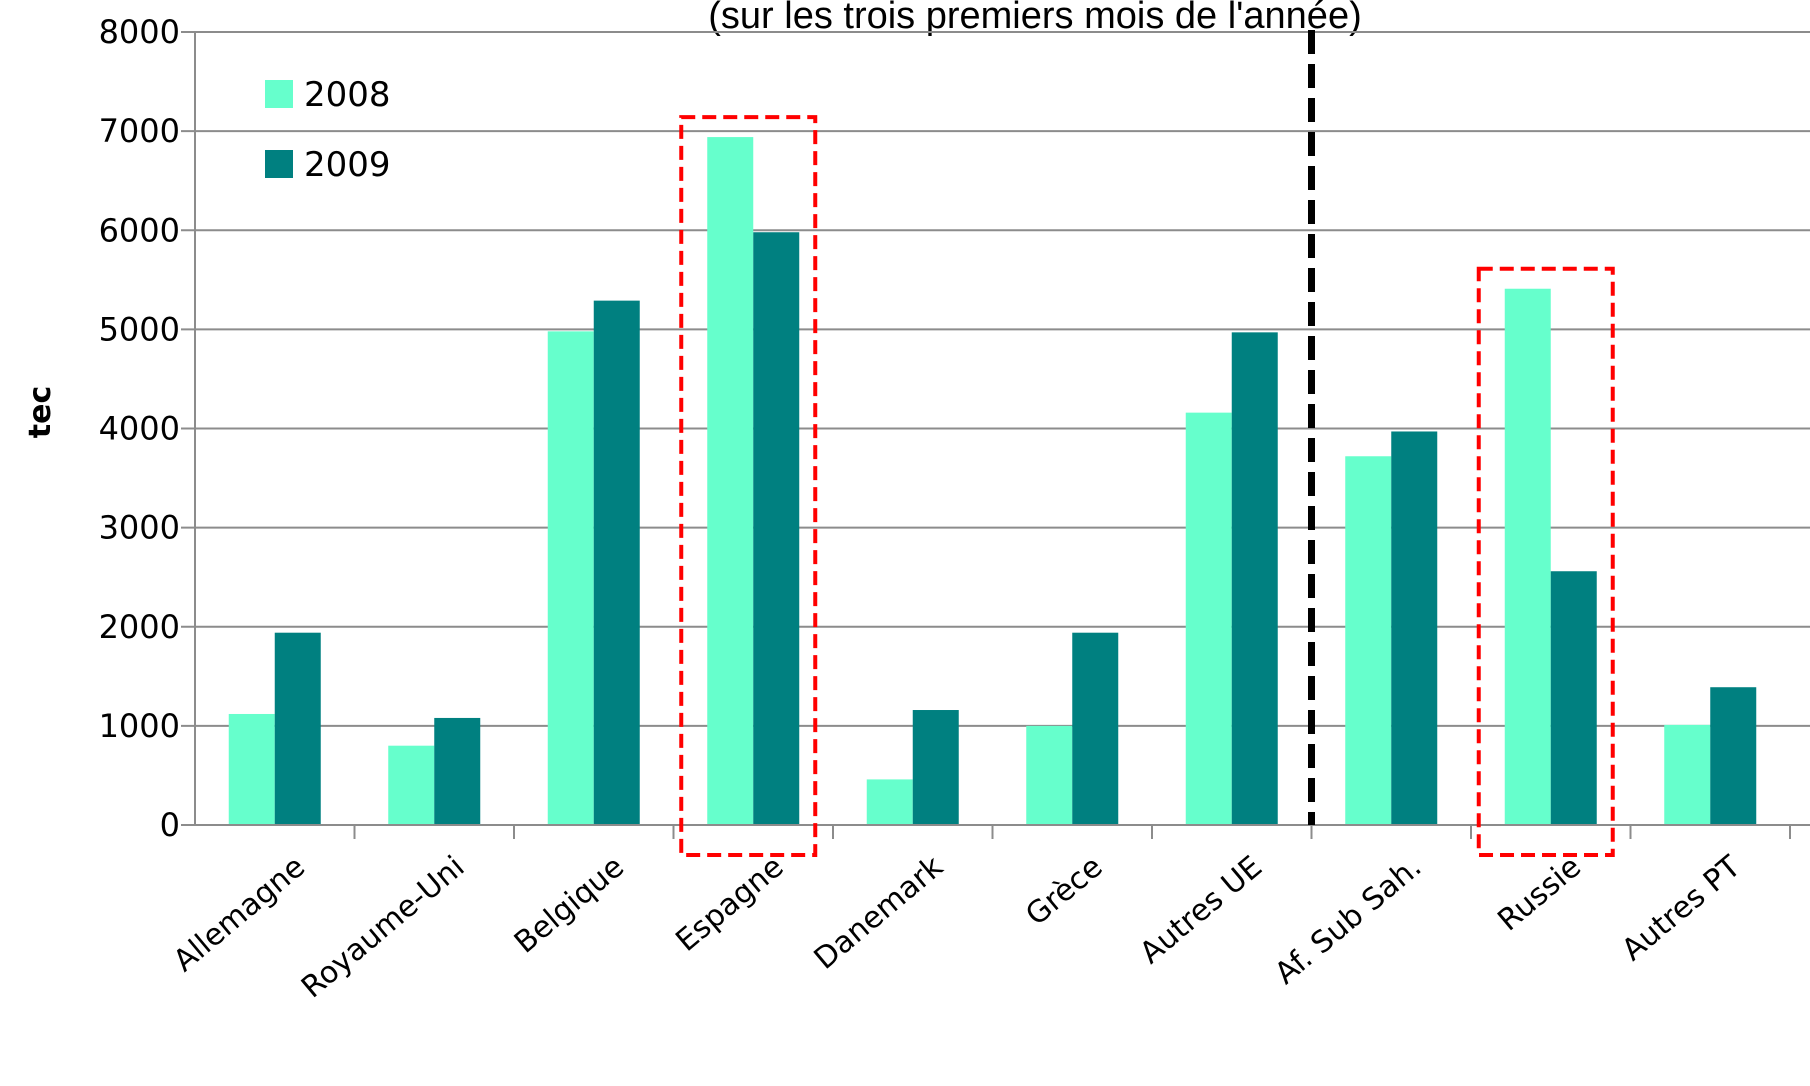 The height and width of the screenshot is (1086, 1810). What do you see at coordinates (1064, 891) in the screenshot?
I see `x-tick-label: Grèce` at bounding box center [1064, 891].